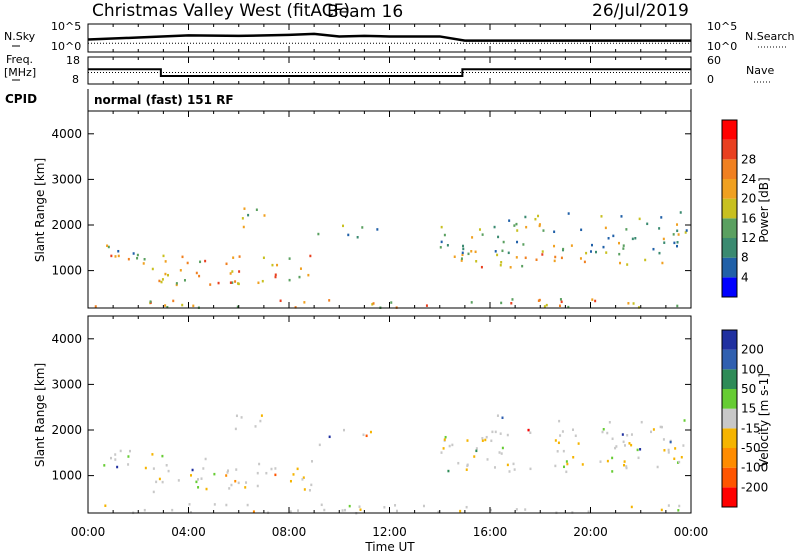 Image resolution: width=800 pixels, height=554 pixels. I want to click on velocity-colorbar-tick-label: -50, so click(751, 448).